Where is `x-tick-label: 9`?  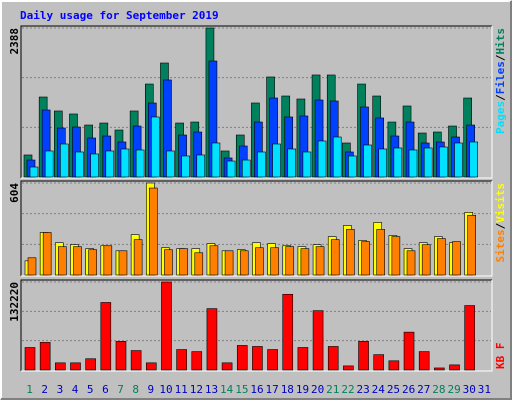
x-tick-label: 9 is located at coordinates (151, 389).